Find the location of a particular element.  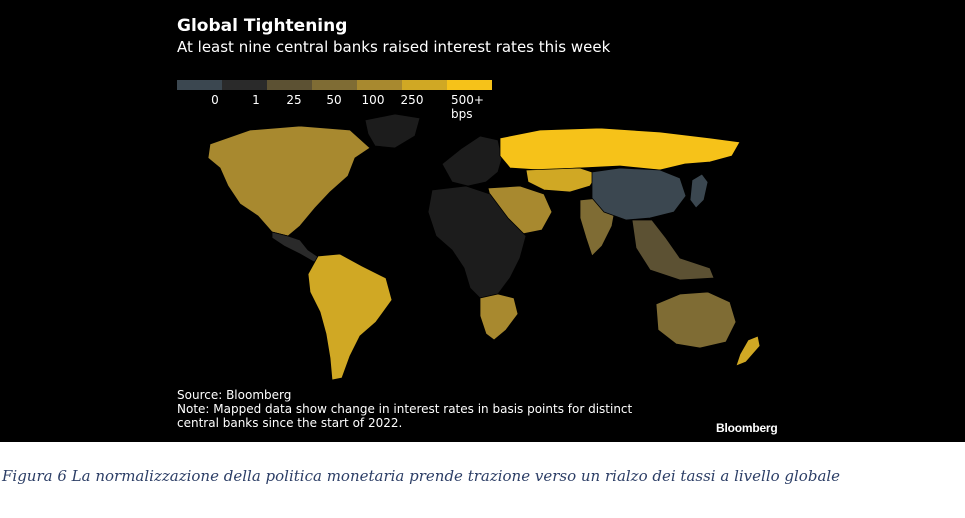

legend-label: 1 is located at coordinates (256, 100).